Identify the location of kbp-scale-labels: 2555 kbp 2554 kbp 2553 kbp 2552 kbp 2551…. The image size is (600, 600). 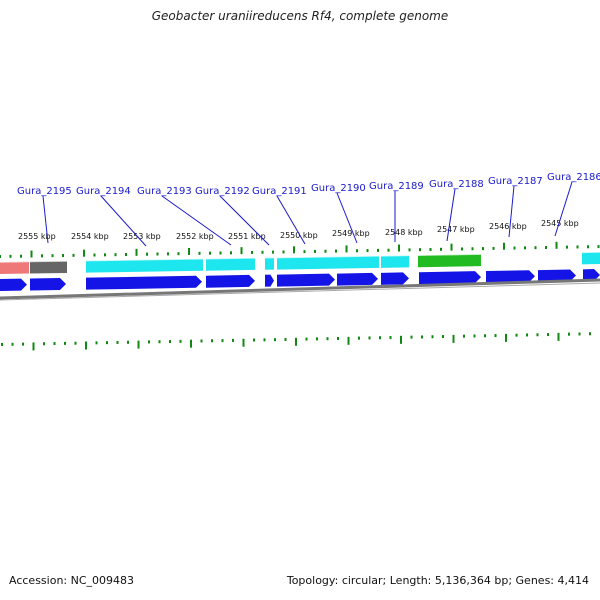
(298, 230).